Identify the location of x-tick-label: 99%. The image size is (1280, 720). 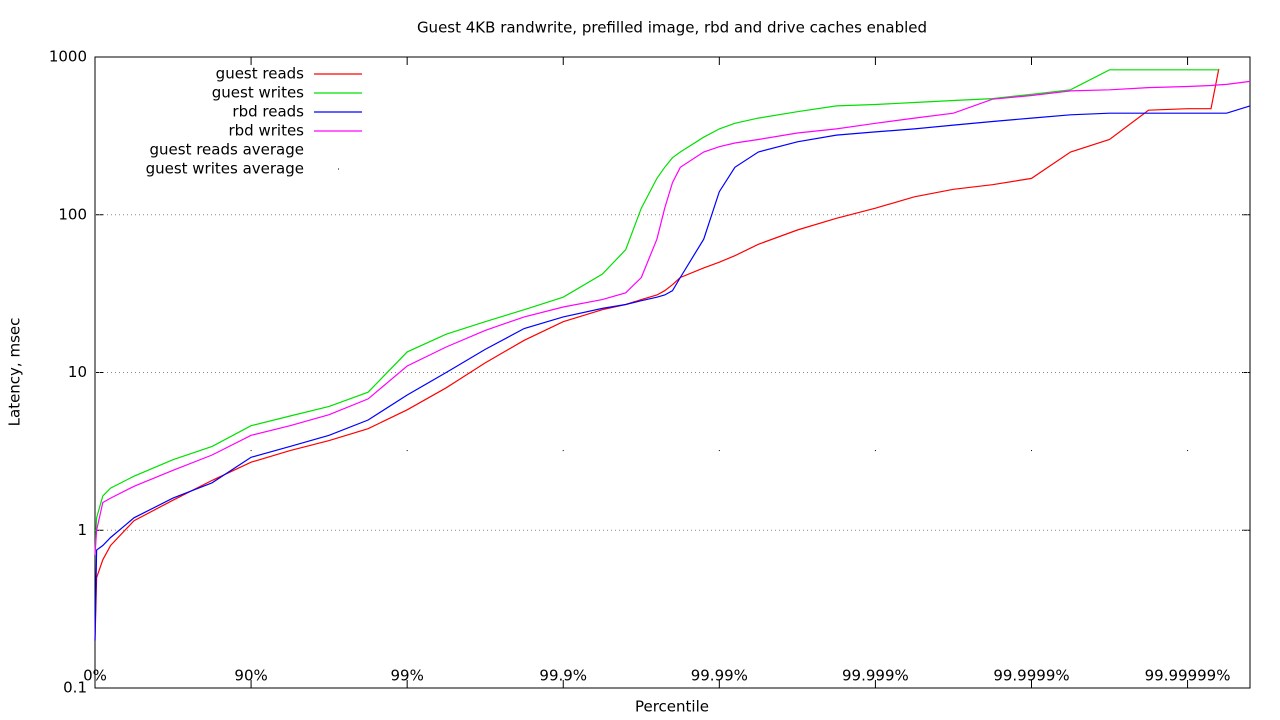
(406, 676).